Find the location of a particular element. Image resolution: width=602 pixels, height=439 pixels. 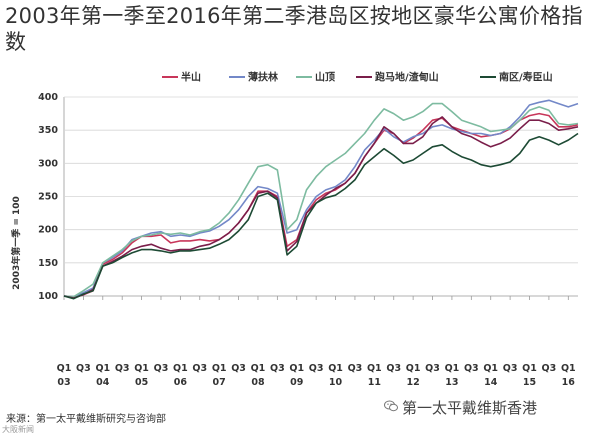

x-tick-year: 05 is located at coordinates (141, 382).